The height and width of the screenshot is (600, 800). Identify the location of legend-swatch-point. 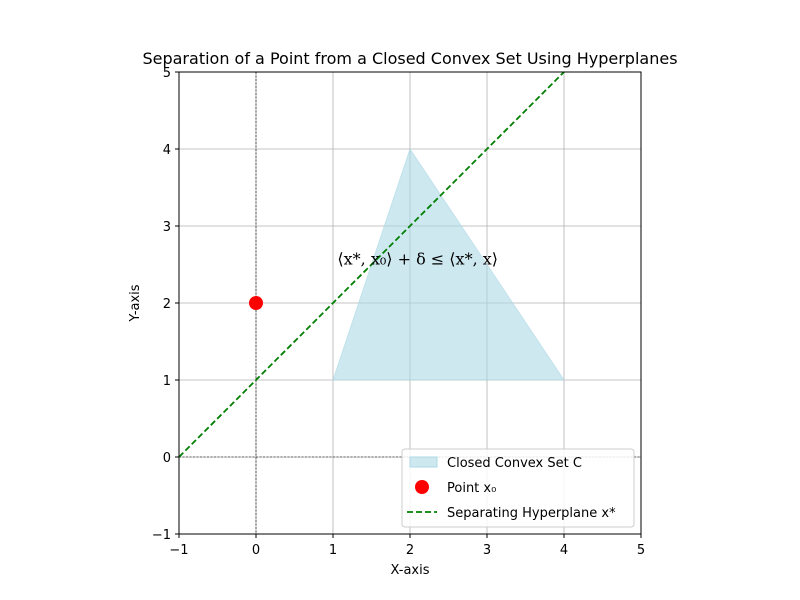
(422, 487).